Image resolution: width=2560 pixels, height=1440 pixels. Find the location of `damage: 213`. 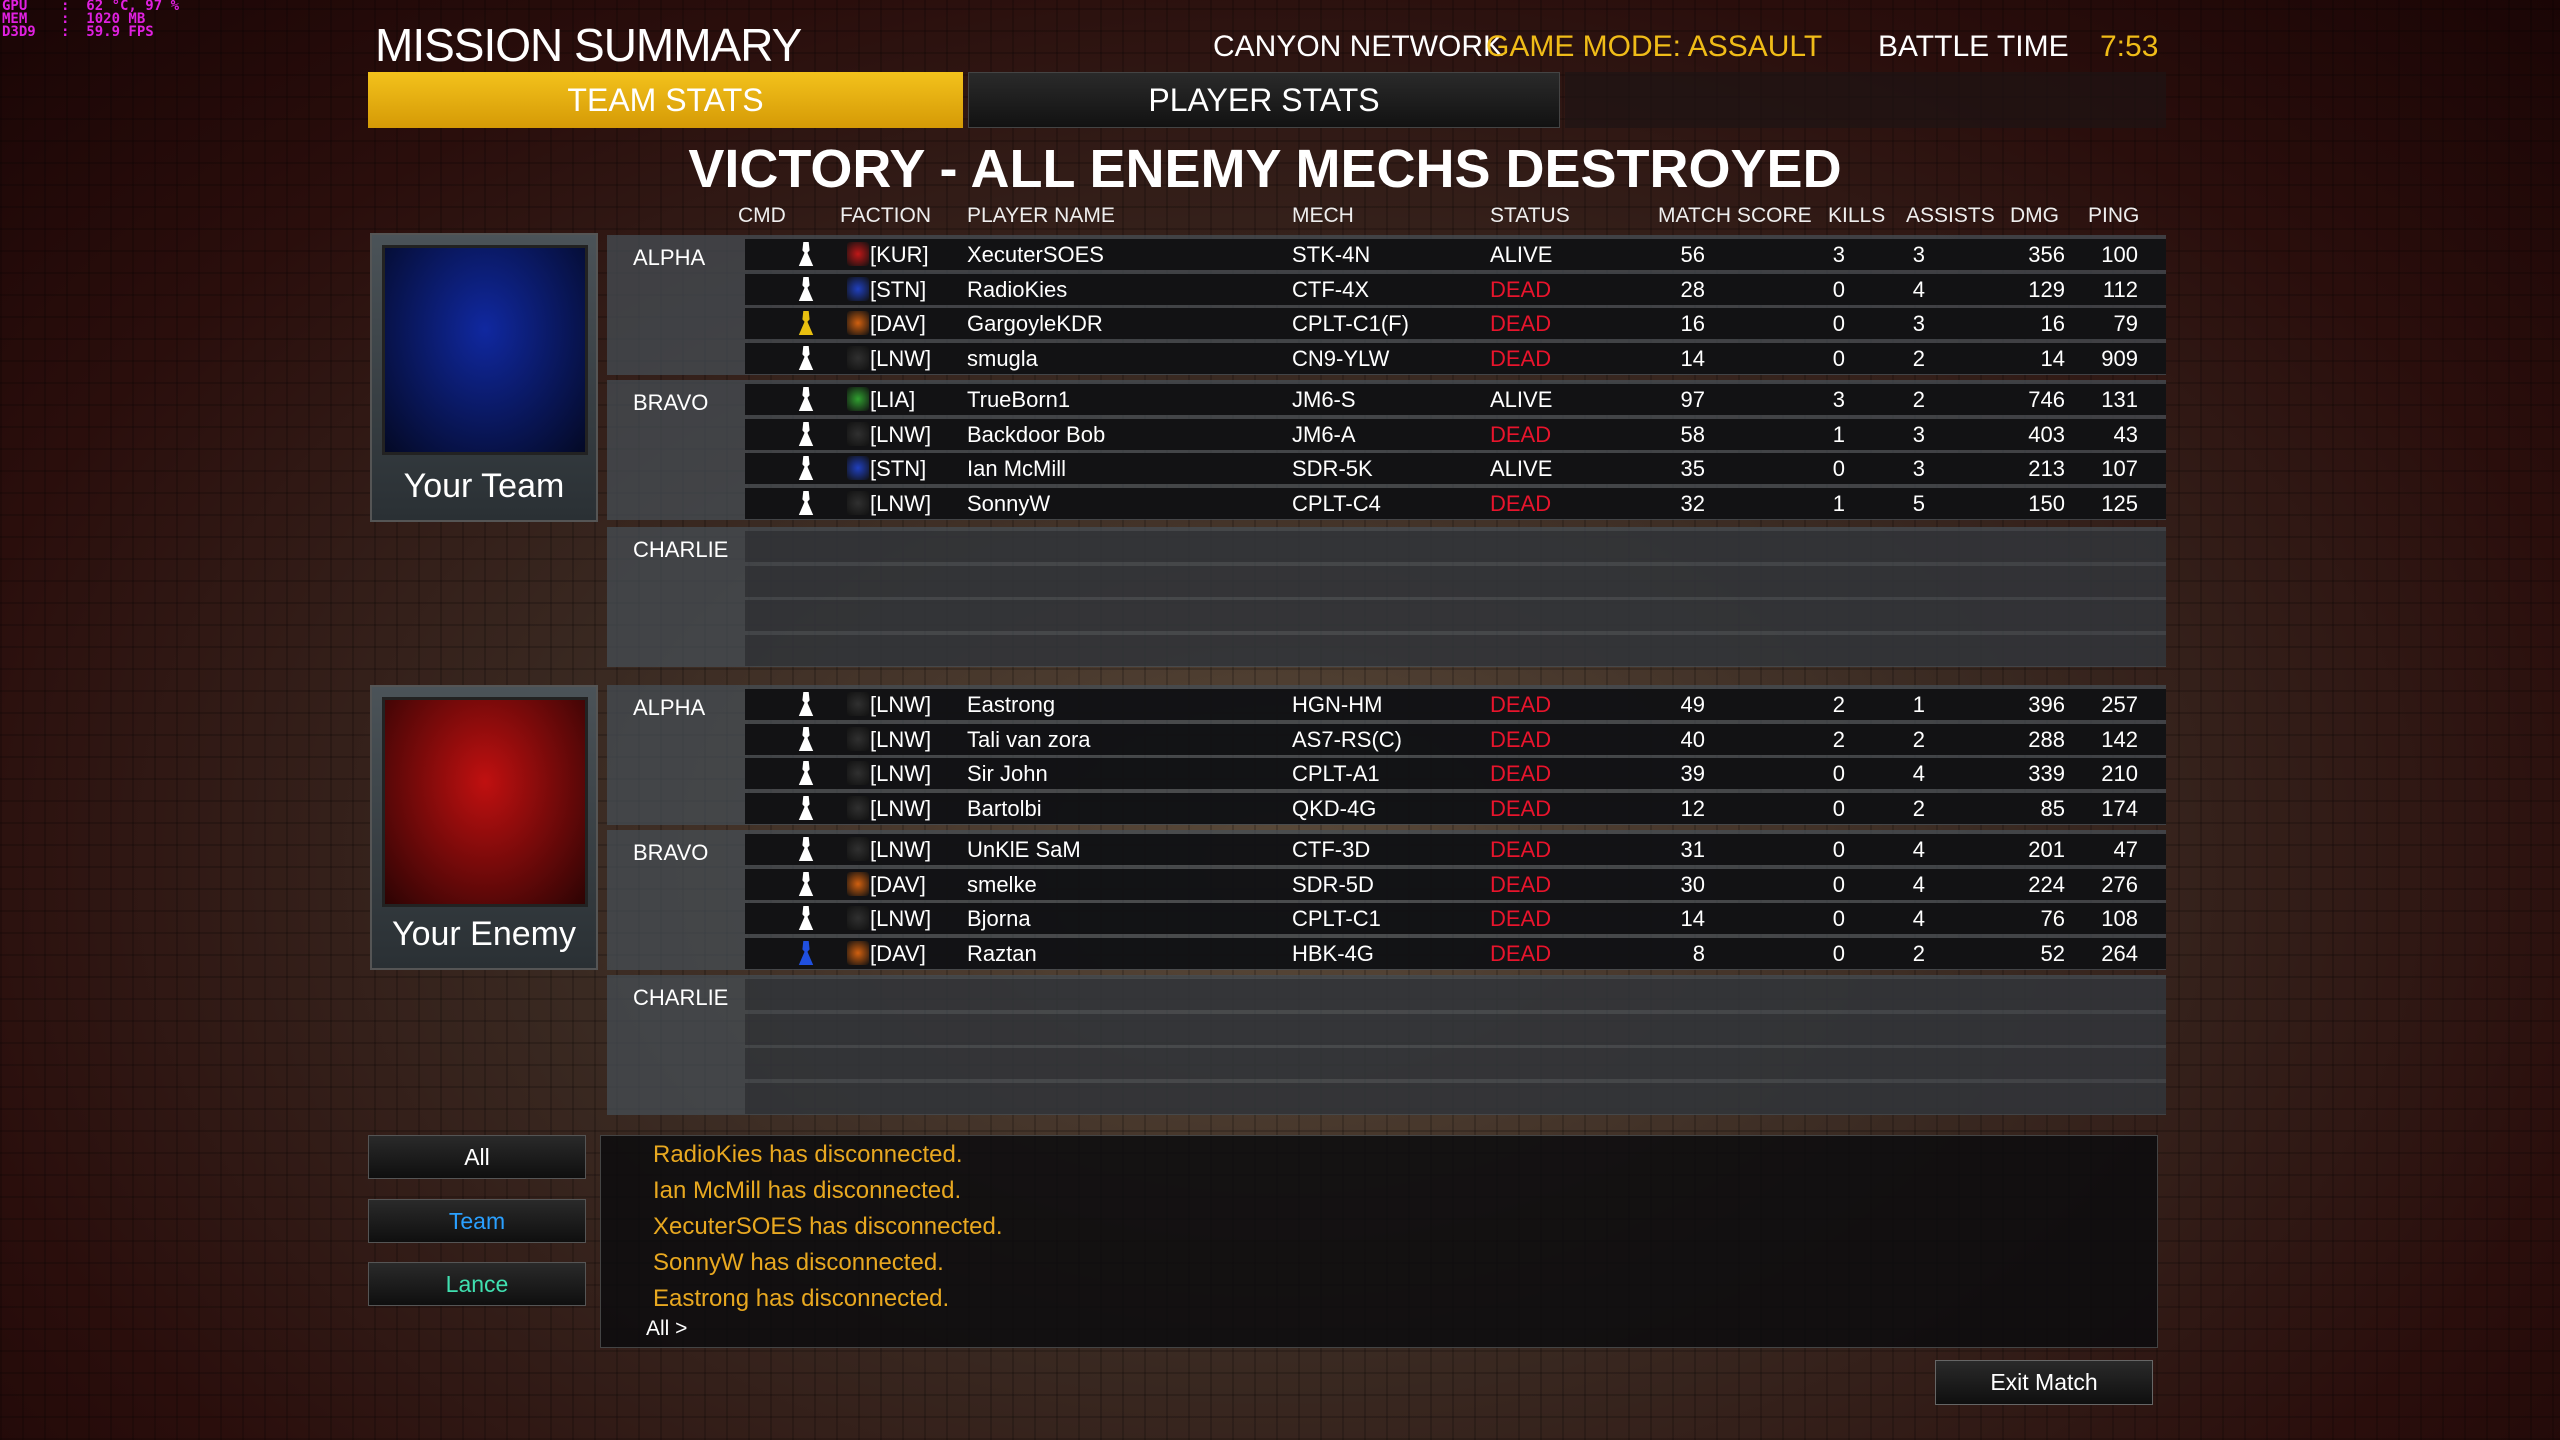

damage: 213 is located at coordinates (2046, 468).